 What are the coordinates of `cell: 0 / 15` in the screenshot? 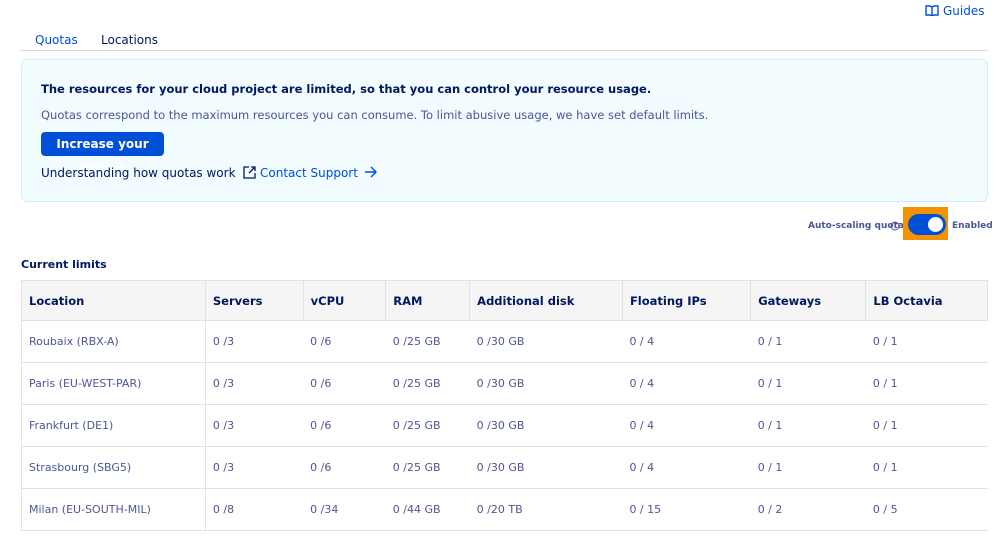 It's located at (686, 509).